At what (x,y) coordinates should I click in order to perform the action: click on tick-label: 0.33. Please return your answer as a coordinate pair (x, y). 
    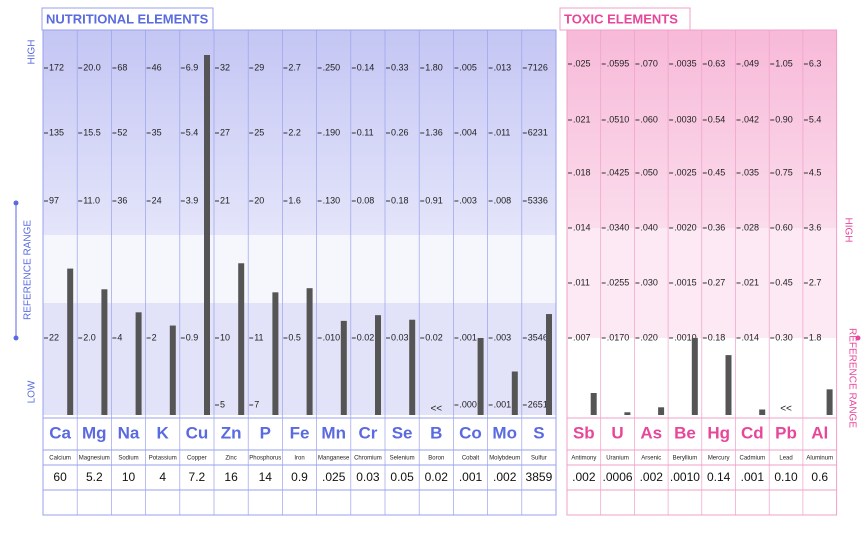
    Looking at the image, I should click on (400, 67).